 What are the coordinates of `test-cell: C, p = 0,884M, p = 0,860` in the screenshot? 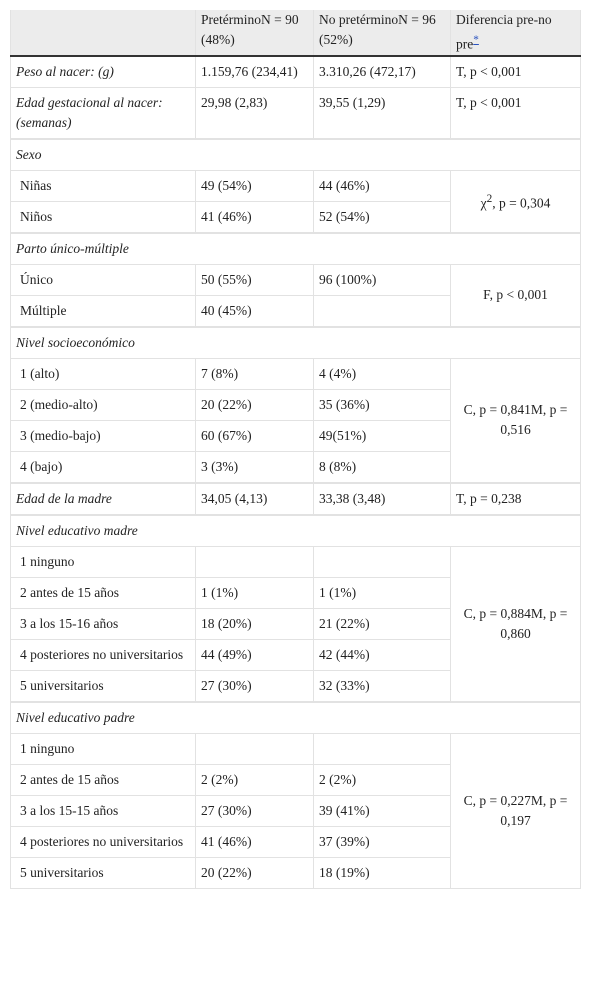 It's located at (515, 623).